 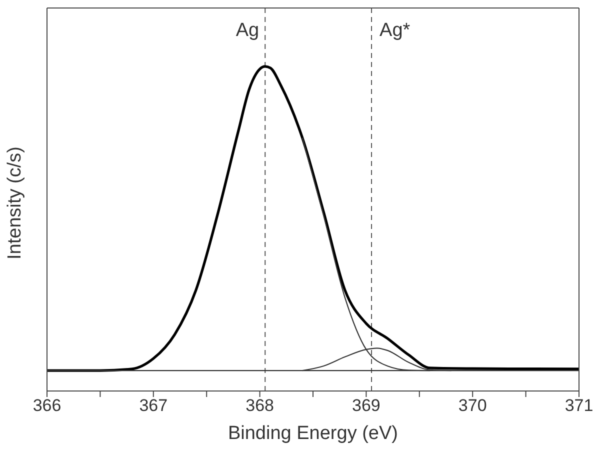 I want to click on x-axis-title: Binding Energy (eV), so click(x=313, y=433).